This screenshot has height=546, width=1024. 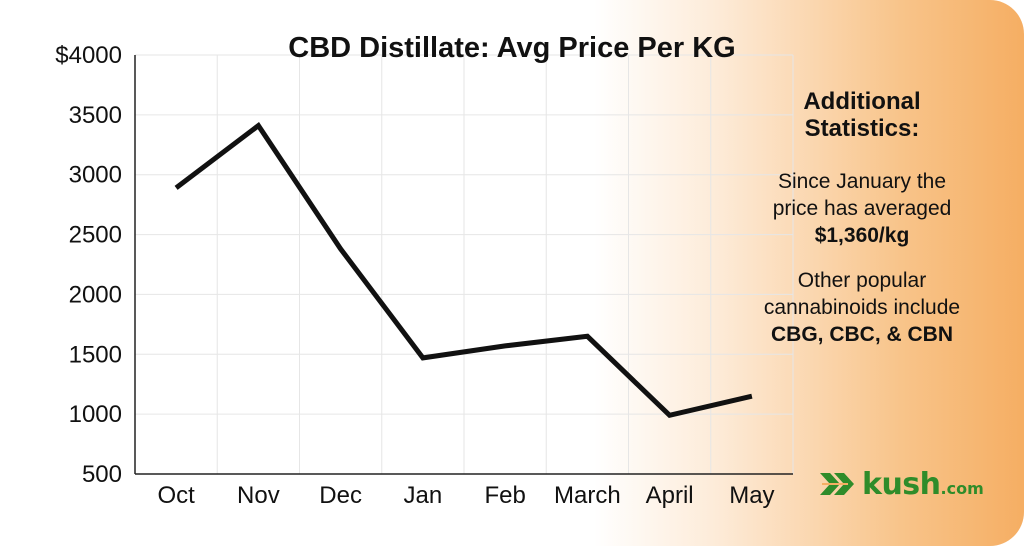 What do you see at coordinates (95, 175) in the screenshot?
I see `y-tick-label: 3000` at bounding box center [95, 175].